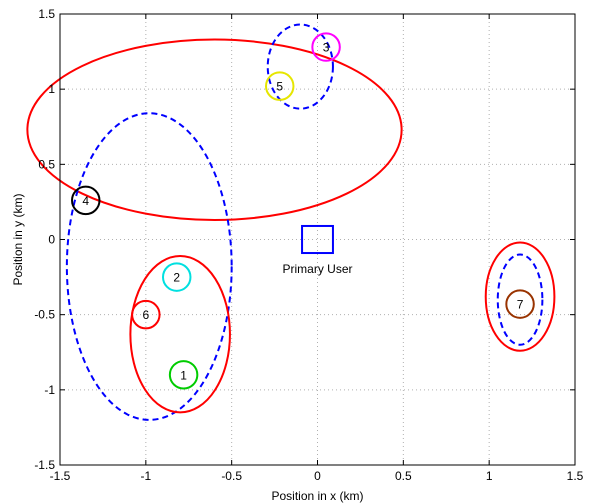  Describe the element at coordinates (145, 476) in the screenshot. I see `x-tick-label: -1` at that location.